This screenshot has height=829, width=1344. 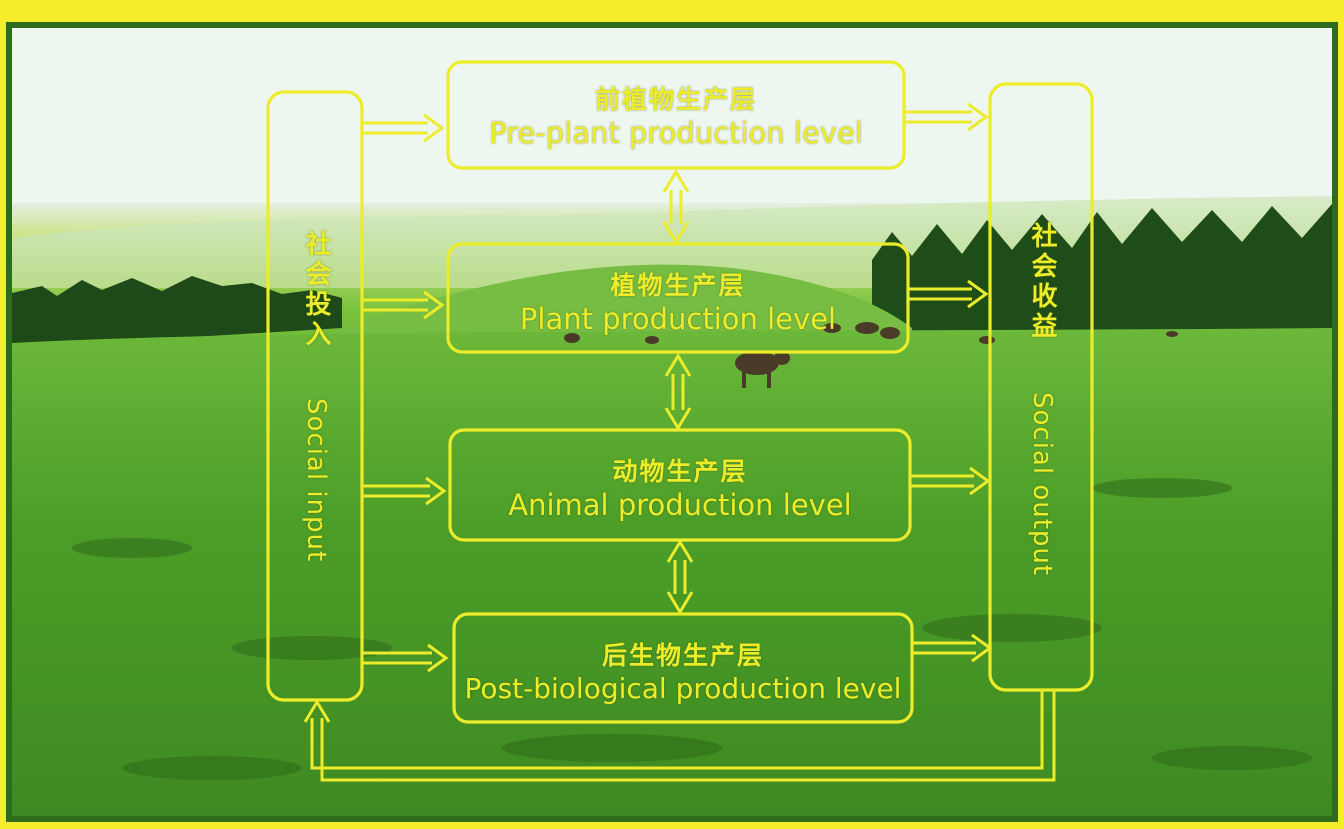 I want to click on arrow-animal-to-output, so click(x=950, y=481).